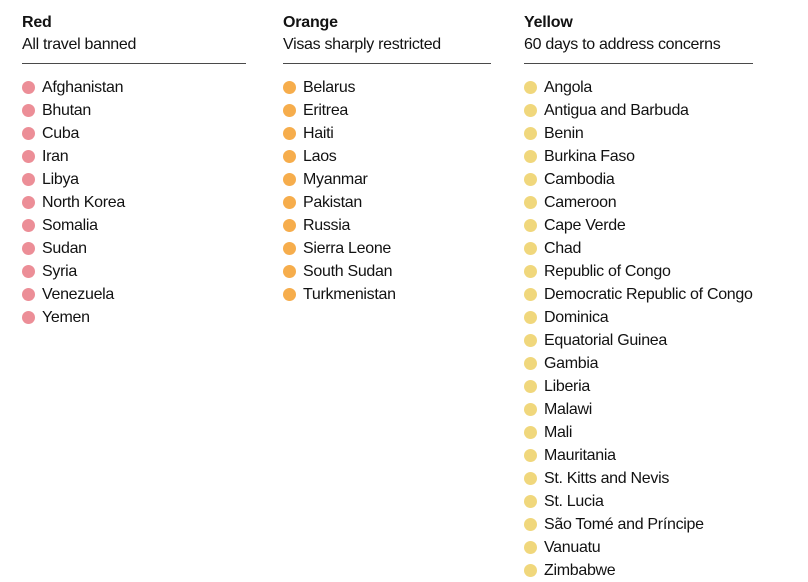 The image size is (808, 582). I want to click on country-label: Mauritania, so click(580, 455).